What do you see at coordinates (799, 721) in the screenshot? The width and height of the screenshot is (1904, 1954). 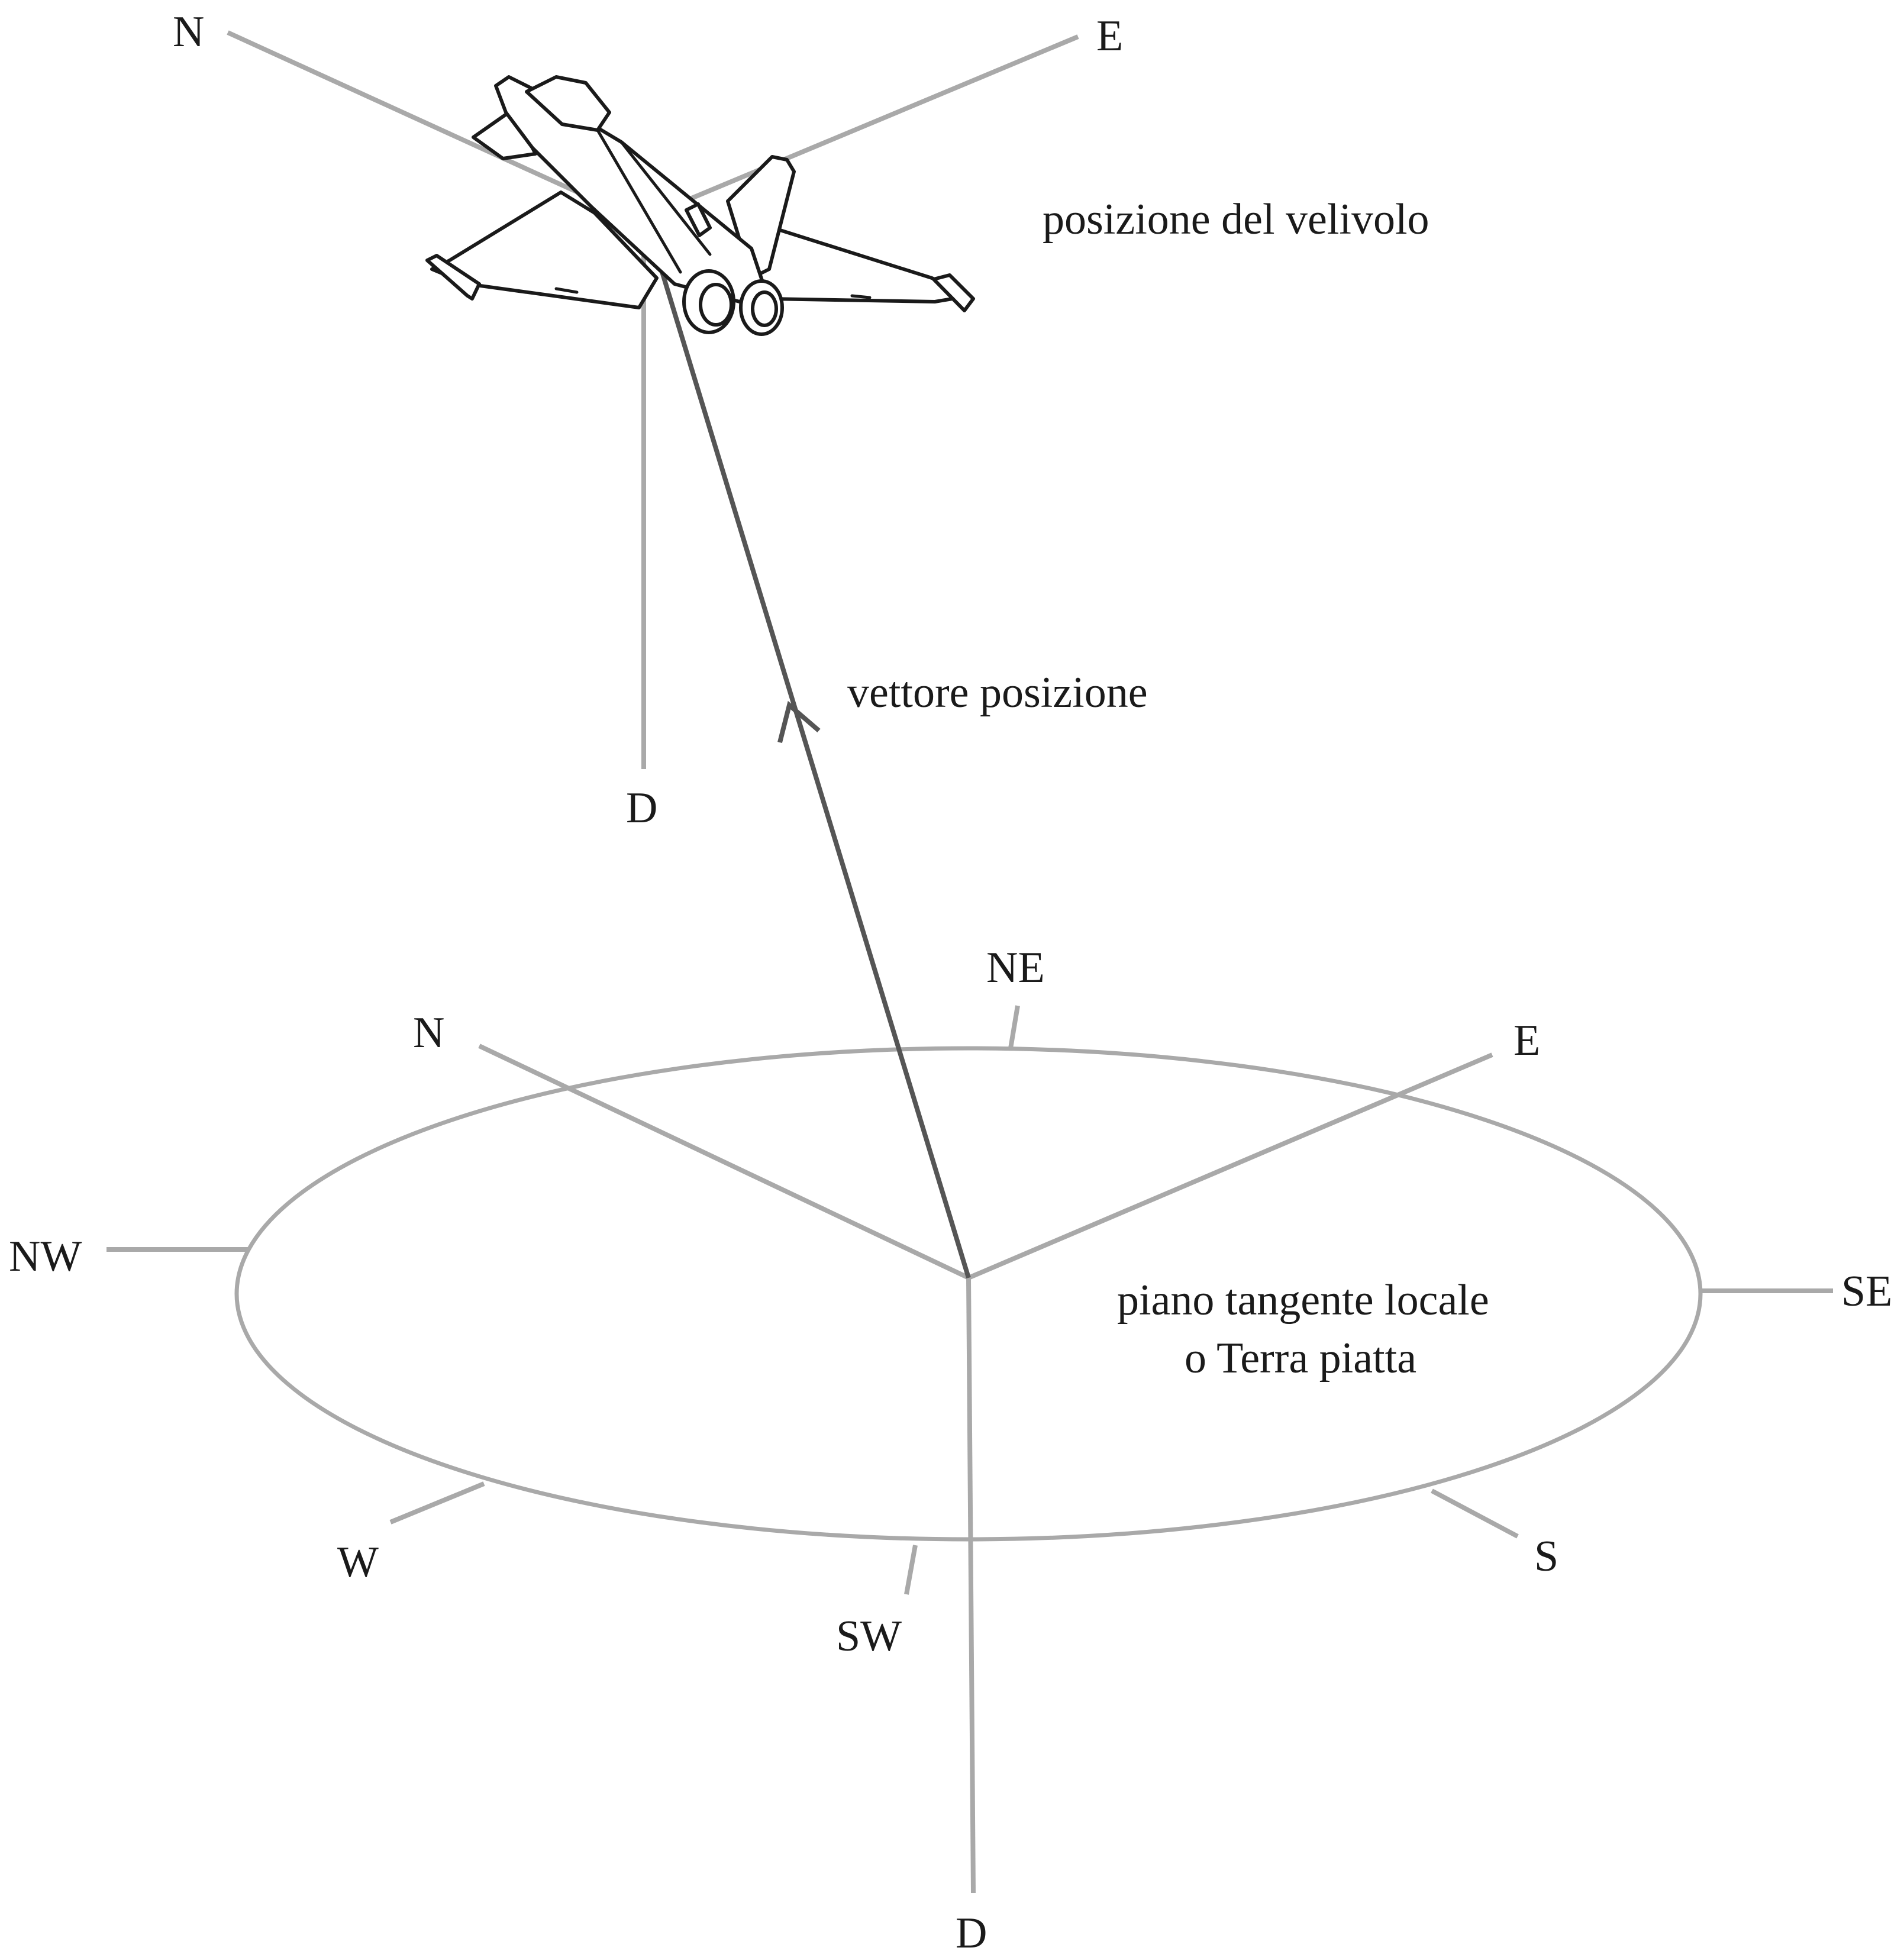 I see `position-vector-arrowhead` at bounding box center [799, 721].